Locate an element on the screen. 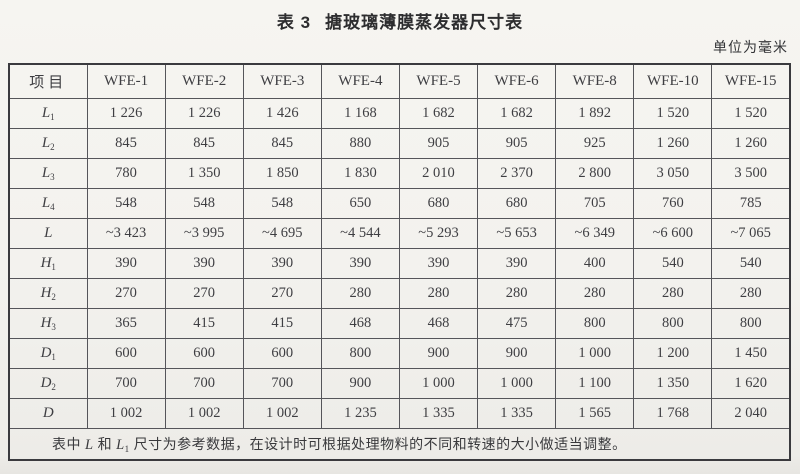 The image size is (800, 474). dimension-value: 1 260 is located at coordinates (751, 143).